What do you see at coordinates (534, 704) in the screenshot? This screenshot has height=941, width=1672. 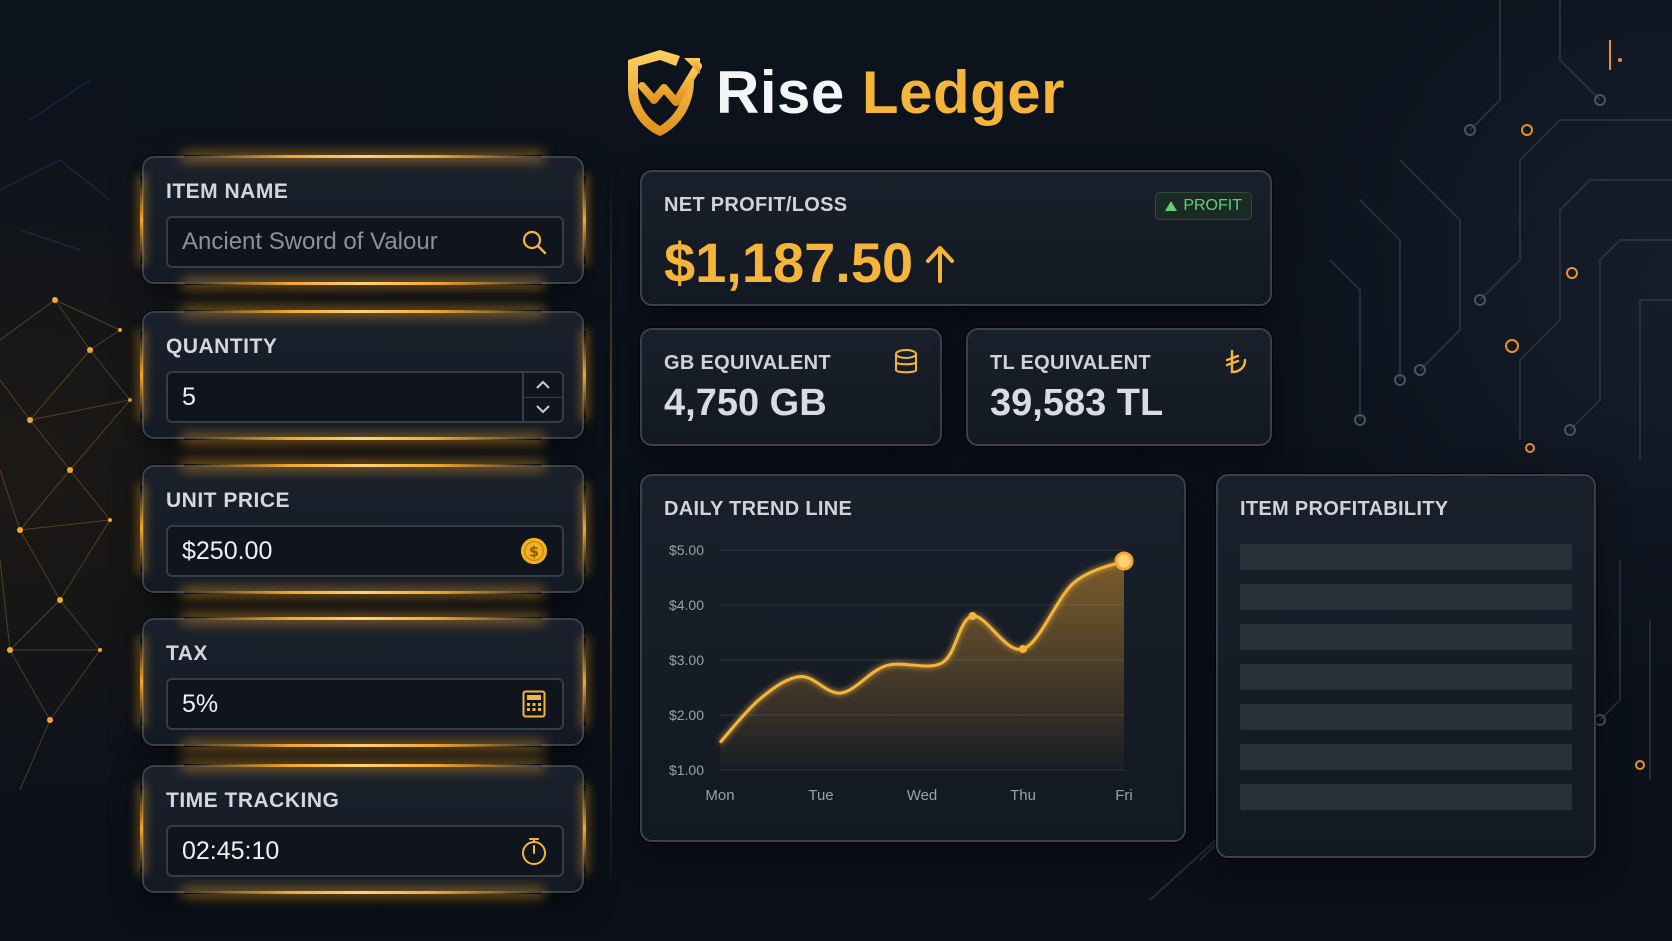 I see `calculator-icon` at bounding box center [534, 704].